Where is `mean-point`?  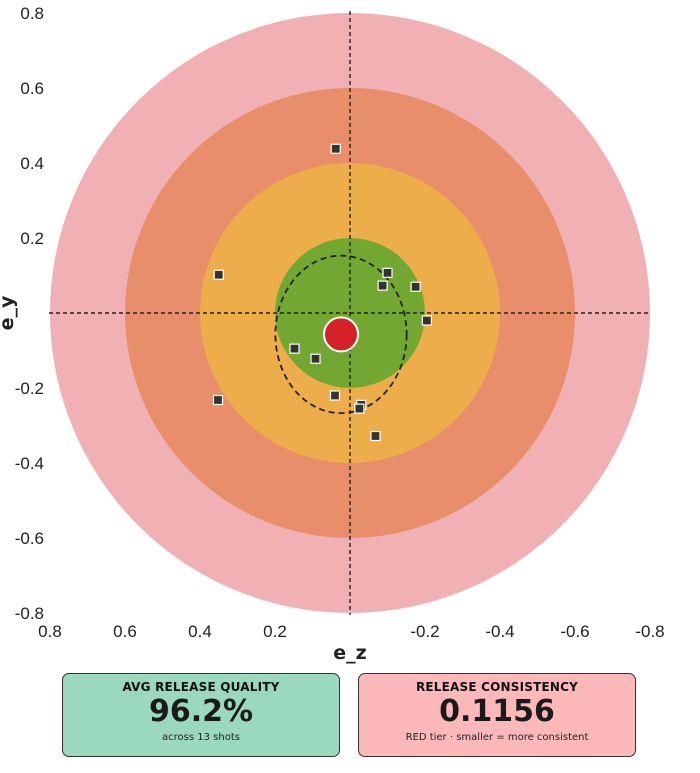 mean-point is located at coordinates (341, 334).